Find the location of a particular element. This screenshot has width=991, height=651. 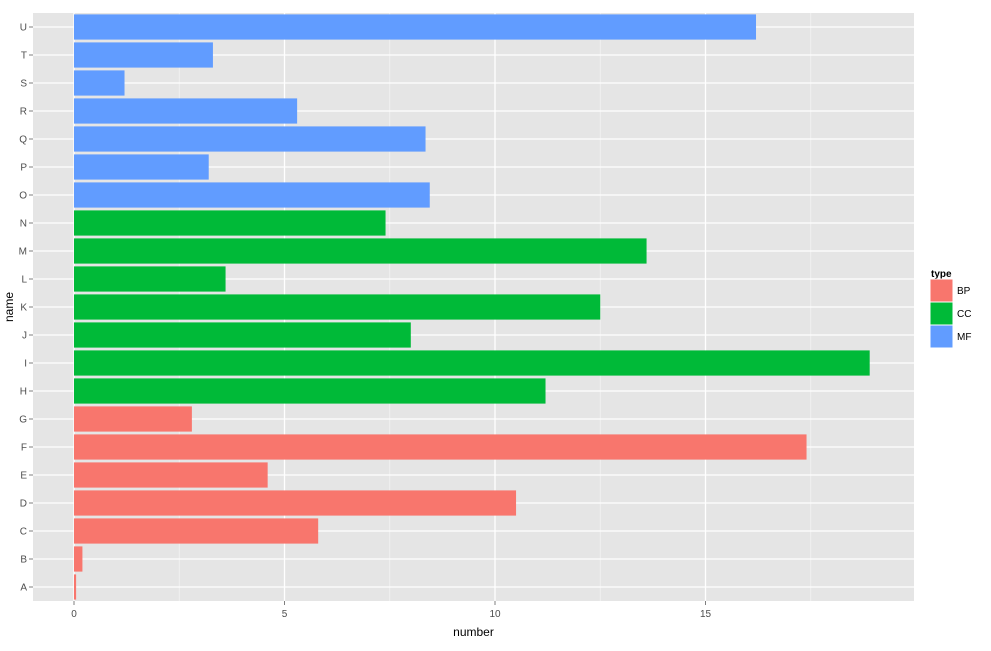

bar-J is located at coordinates (242, 335).